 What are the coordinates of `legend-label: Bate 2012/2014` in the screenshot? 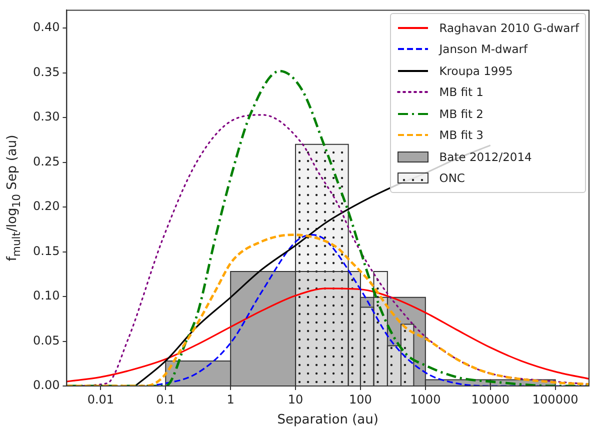 It's located at (485, 157).